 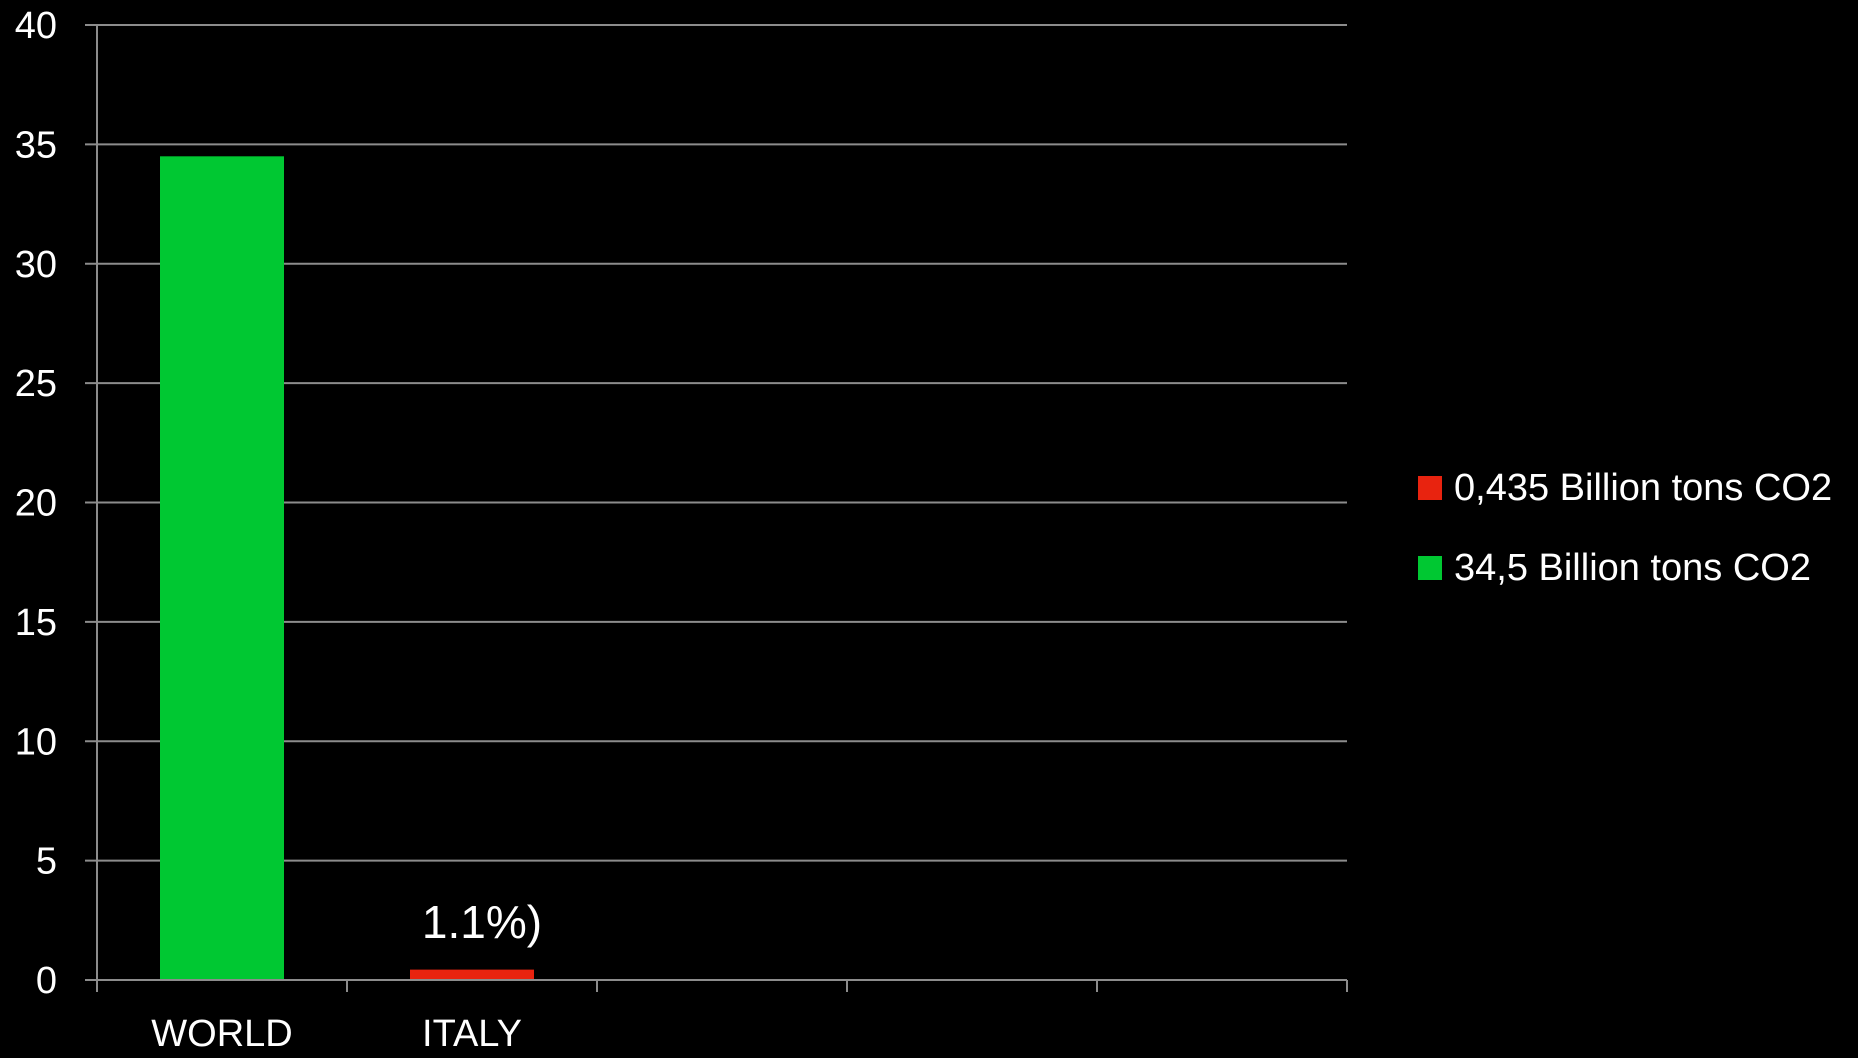 I want to click on y-tick-label: 0, so click(x=46, y=981).